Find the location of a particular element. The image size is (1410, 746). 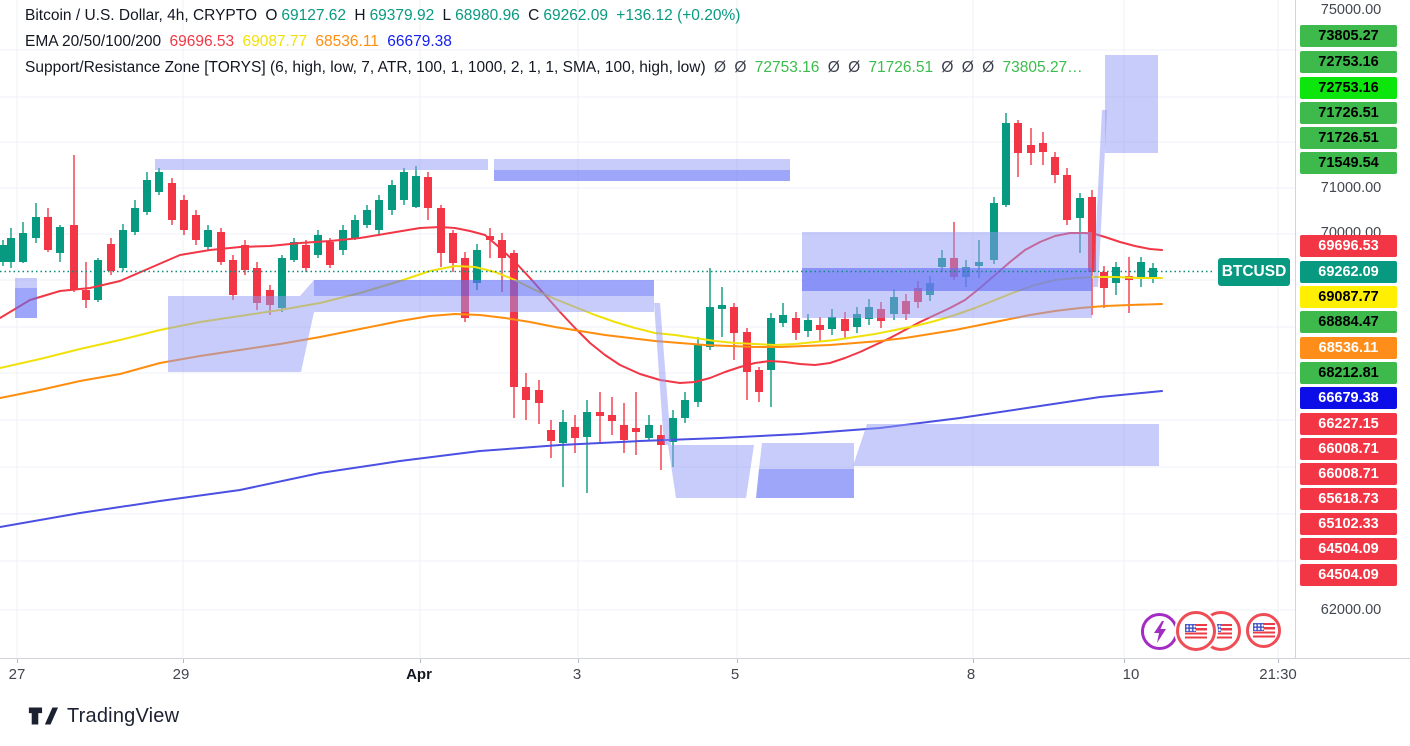

time-axis-label: 5 is located at coordinates (735, 674).